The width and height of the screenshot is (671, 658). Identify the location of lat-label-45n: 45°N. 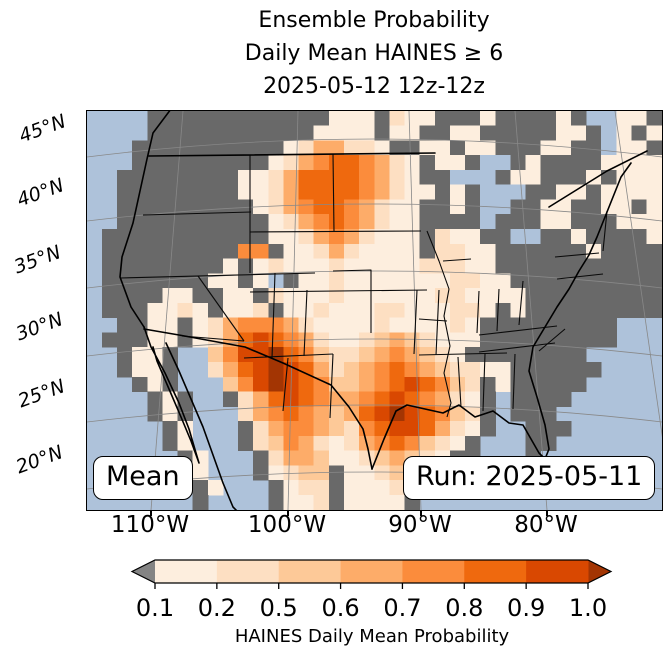
(42, 129).